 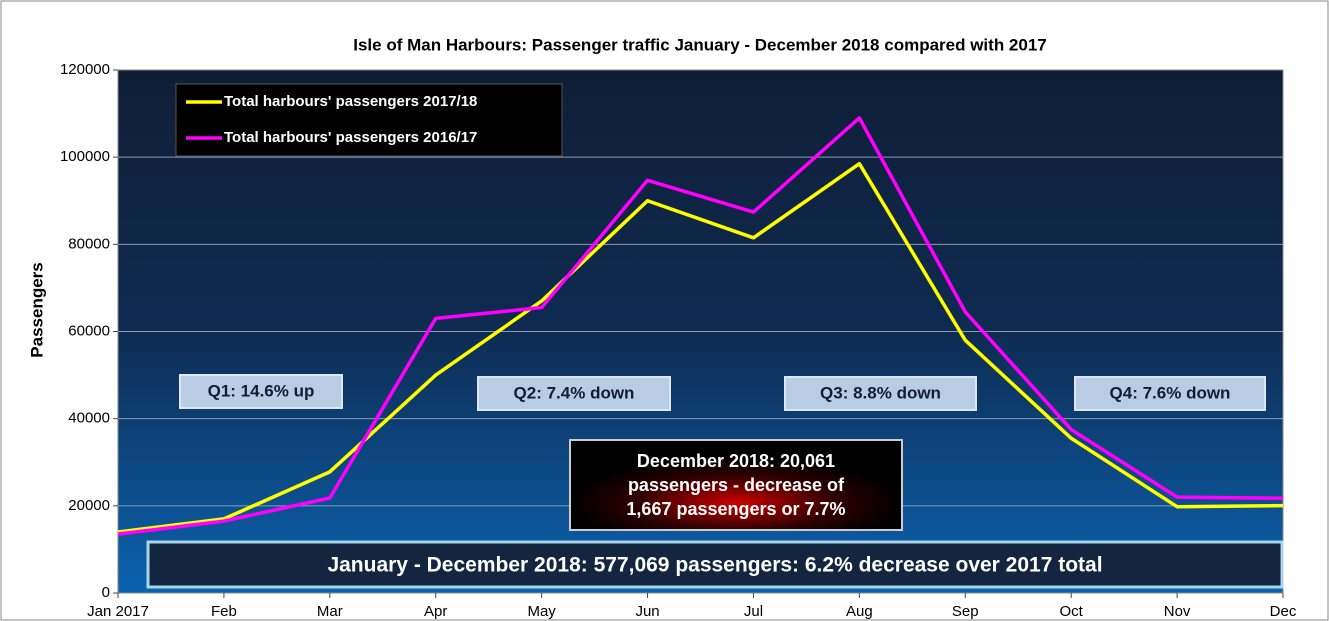 What do you see at coordinates (330, 611) in the screenshot?
I see `x-tick-label: Mar` at bounding box center [330, 611].